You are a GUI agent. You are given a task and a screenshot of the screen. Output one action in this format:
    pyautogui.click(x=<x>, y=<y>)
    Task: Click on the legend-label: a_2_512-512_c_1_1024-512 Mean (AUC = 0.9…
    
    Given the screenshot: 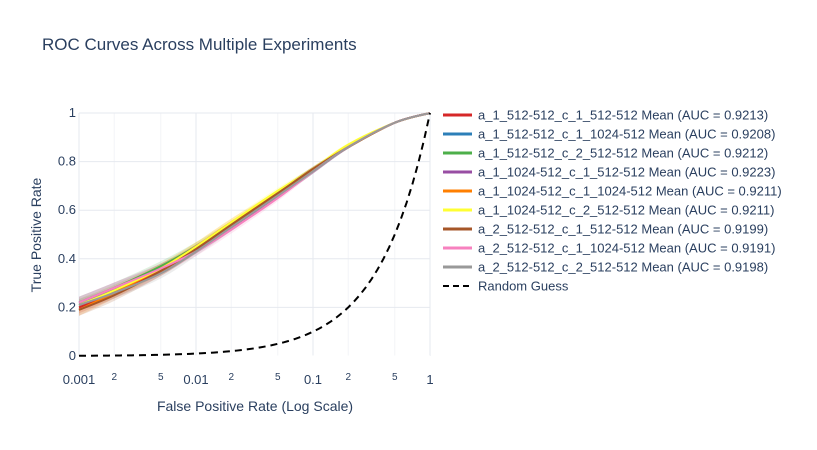 What is the action you would take?
    pyautogui.click(x=626, y=248)
    